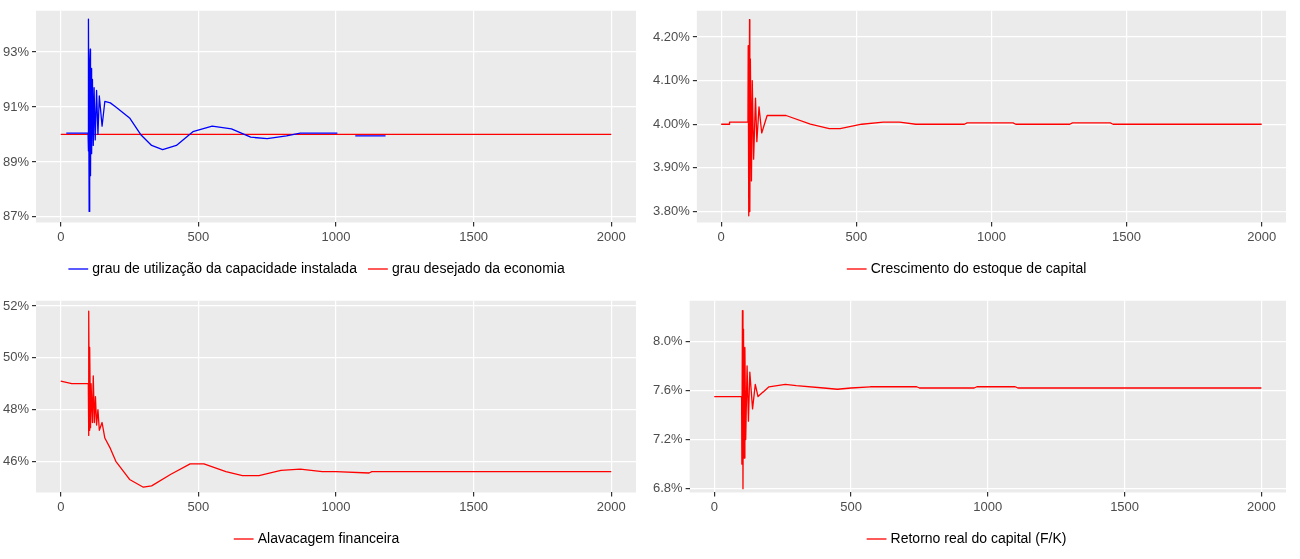  I want to click on legend-label: grau desejado da economia, so click(478, 267).